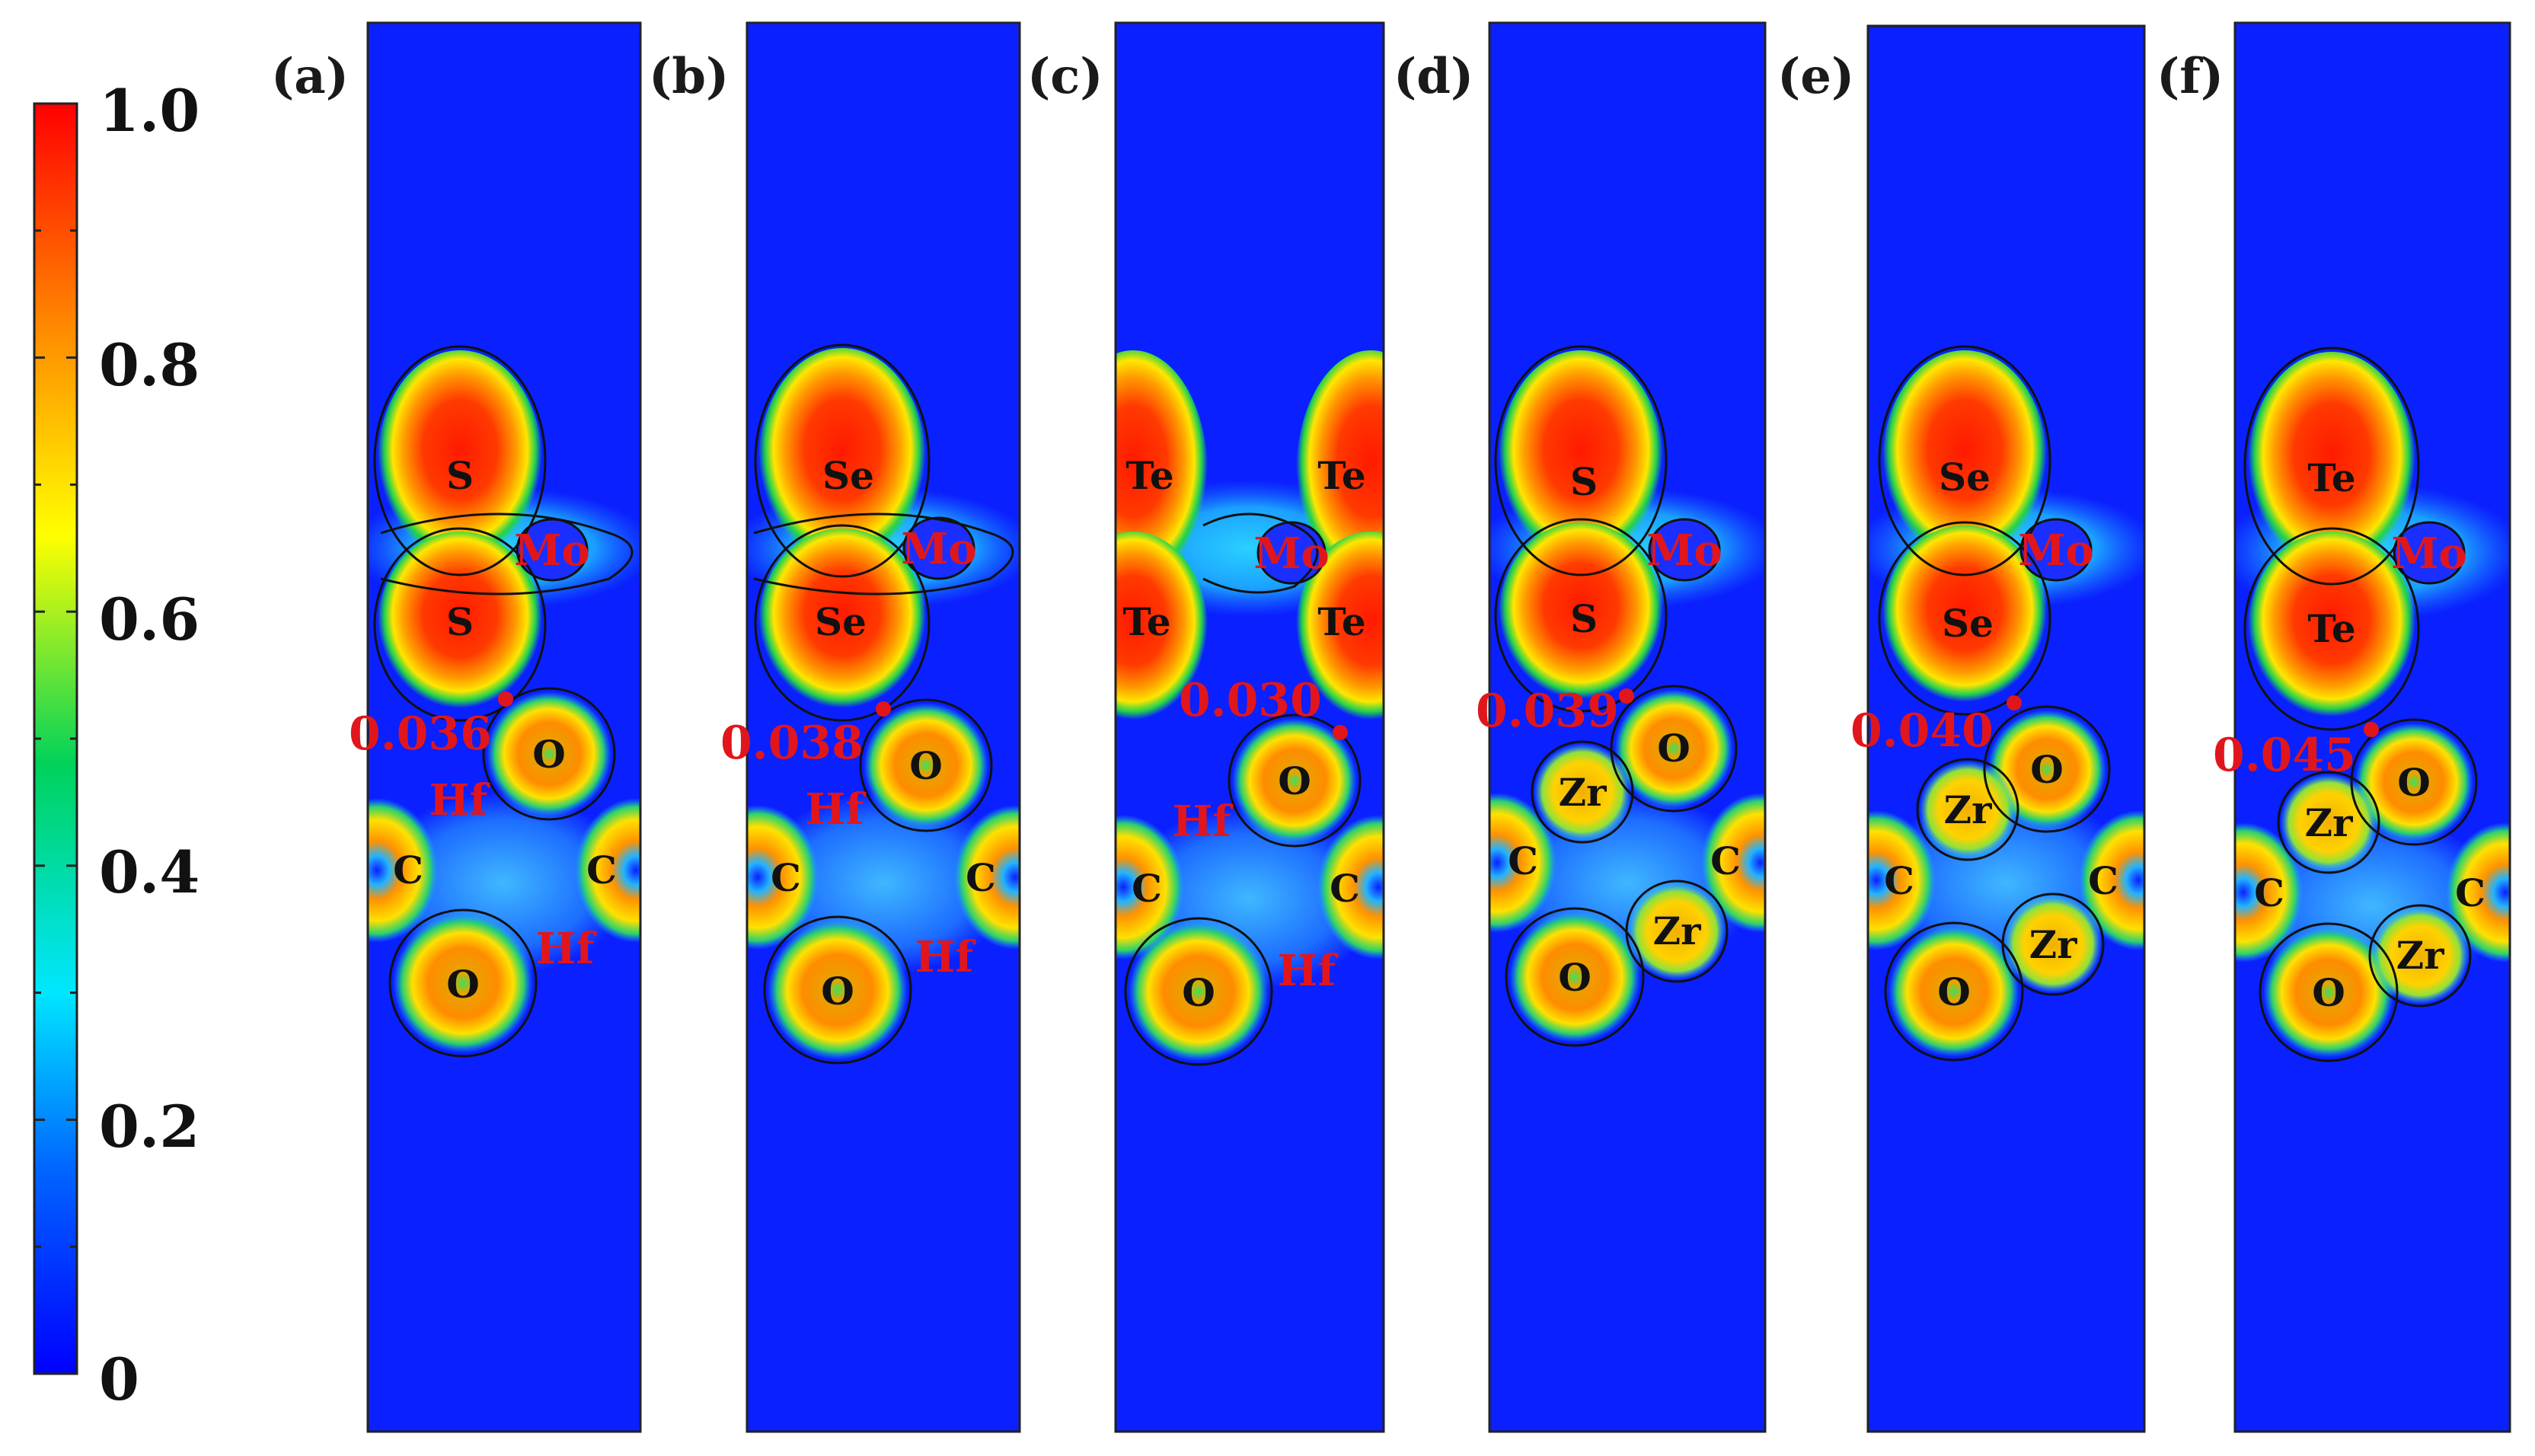 Image resolution: width=2535 pixels, height=1456 pixels. I want to click on colorbar-ticks, so click(55, 738).